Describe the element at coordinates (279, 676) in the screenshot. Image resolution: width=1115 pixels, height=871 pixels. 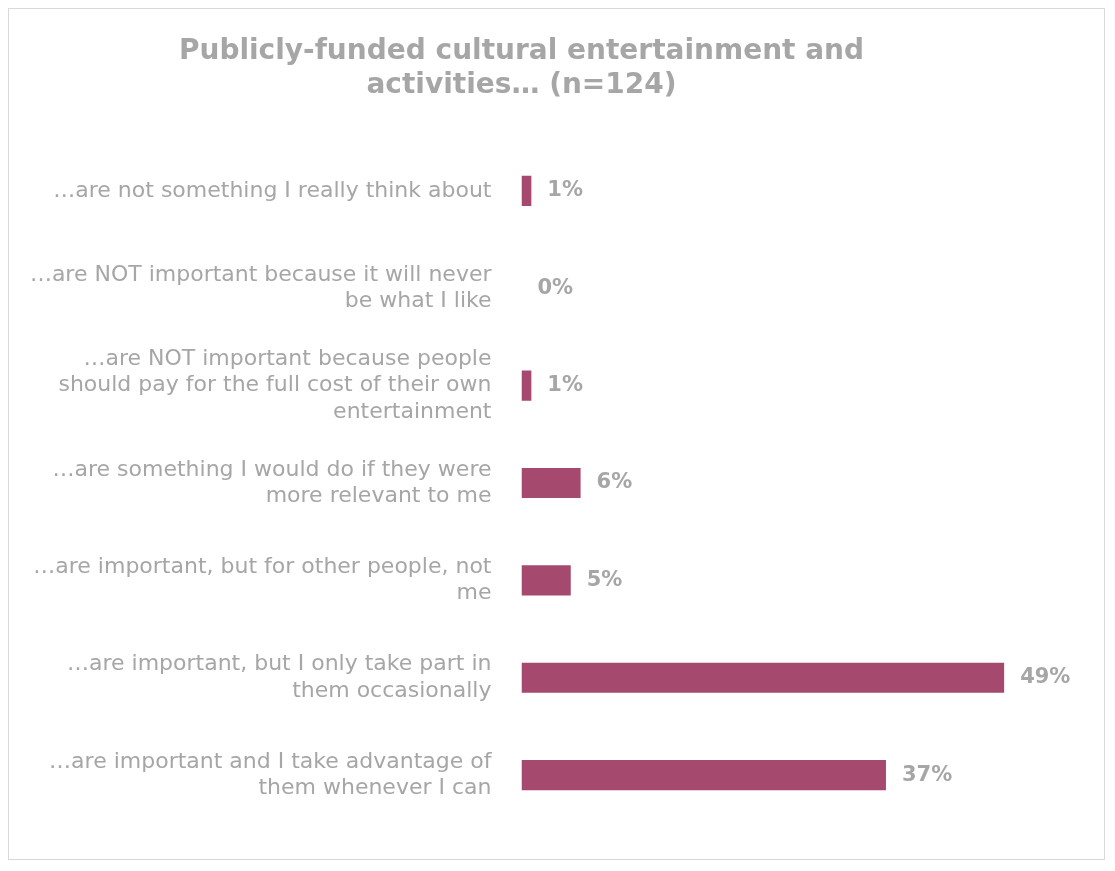
I see `y-tick-label: …are important, but I only take part in them occasionally` at that location.